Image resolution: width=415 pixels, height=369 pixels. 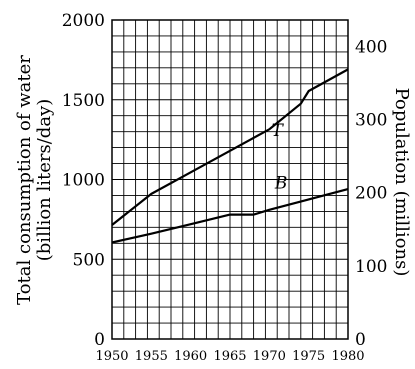 What do you see at coordinates (44, 180) in the screenshot?
I see `y-axis-left-label-line2: (billion liters/day)` at bounding box center [44, 180].